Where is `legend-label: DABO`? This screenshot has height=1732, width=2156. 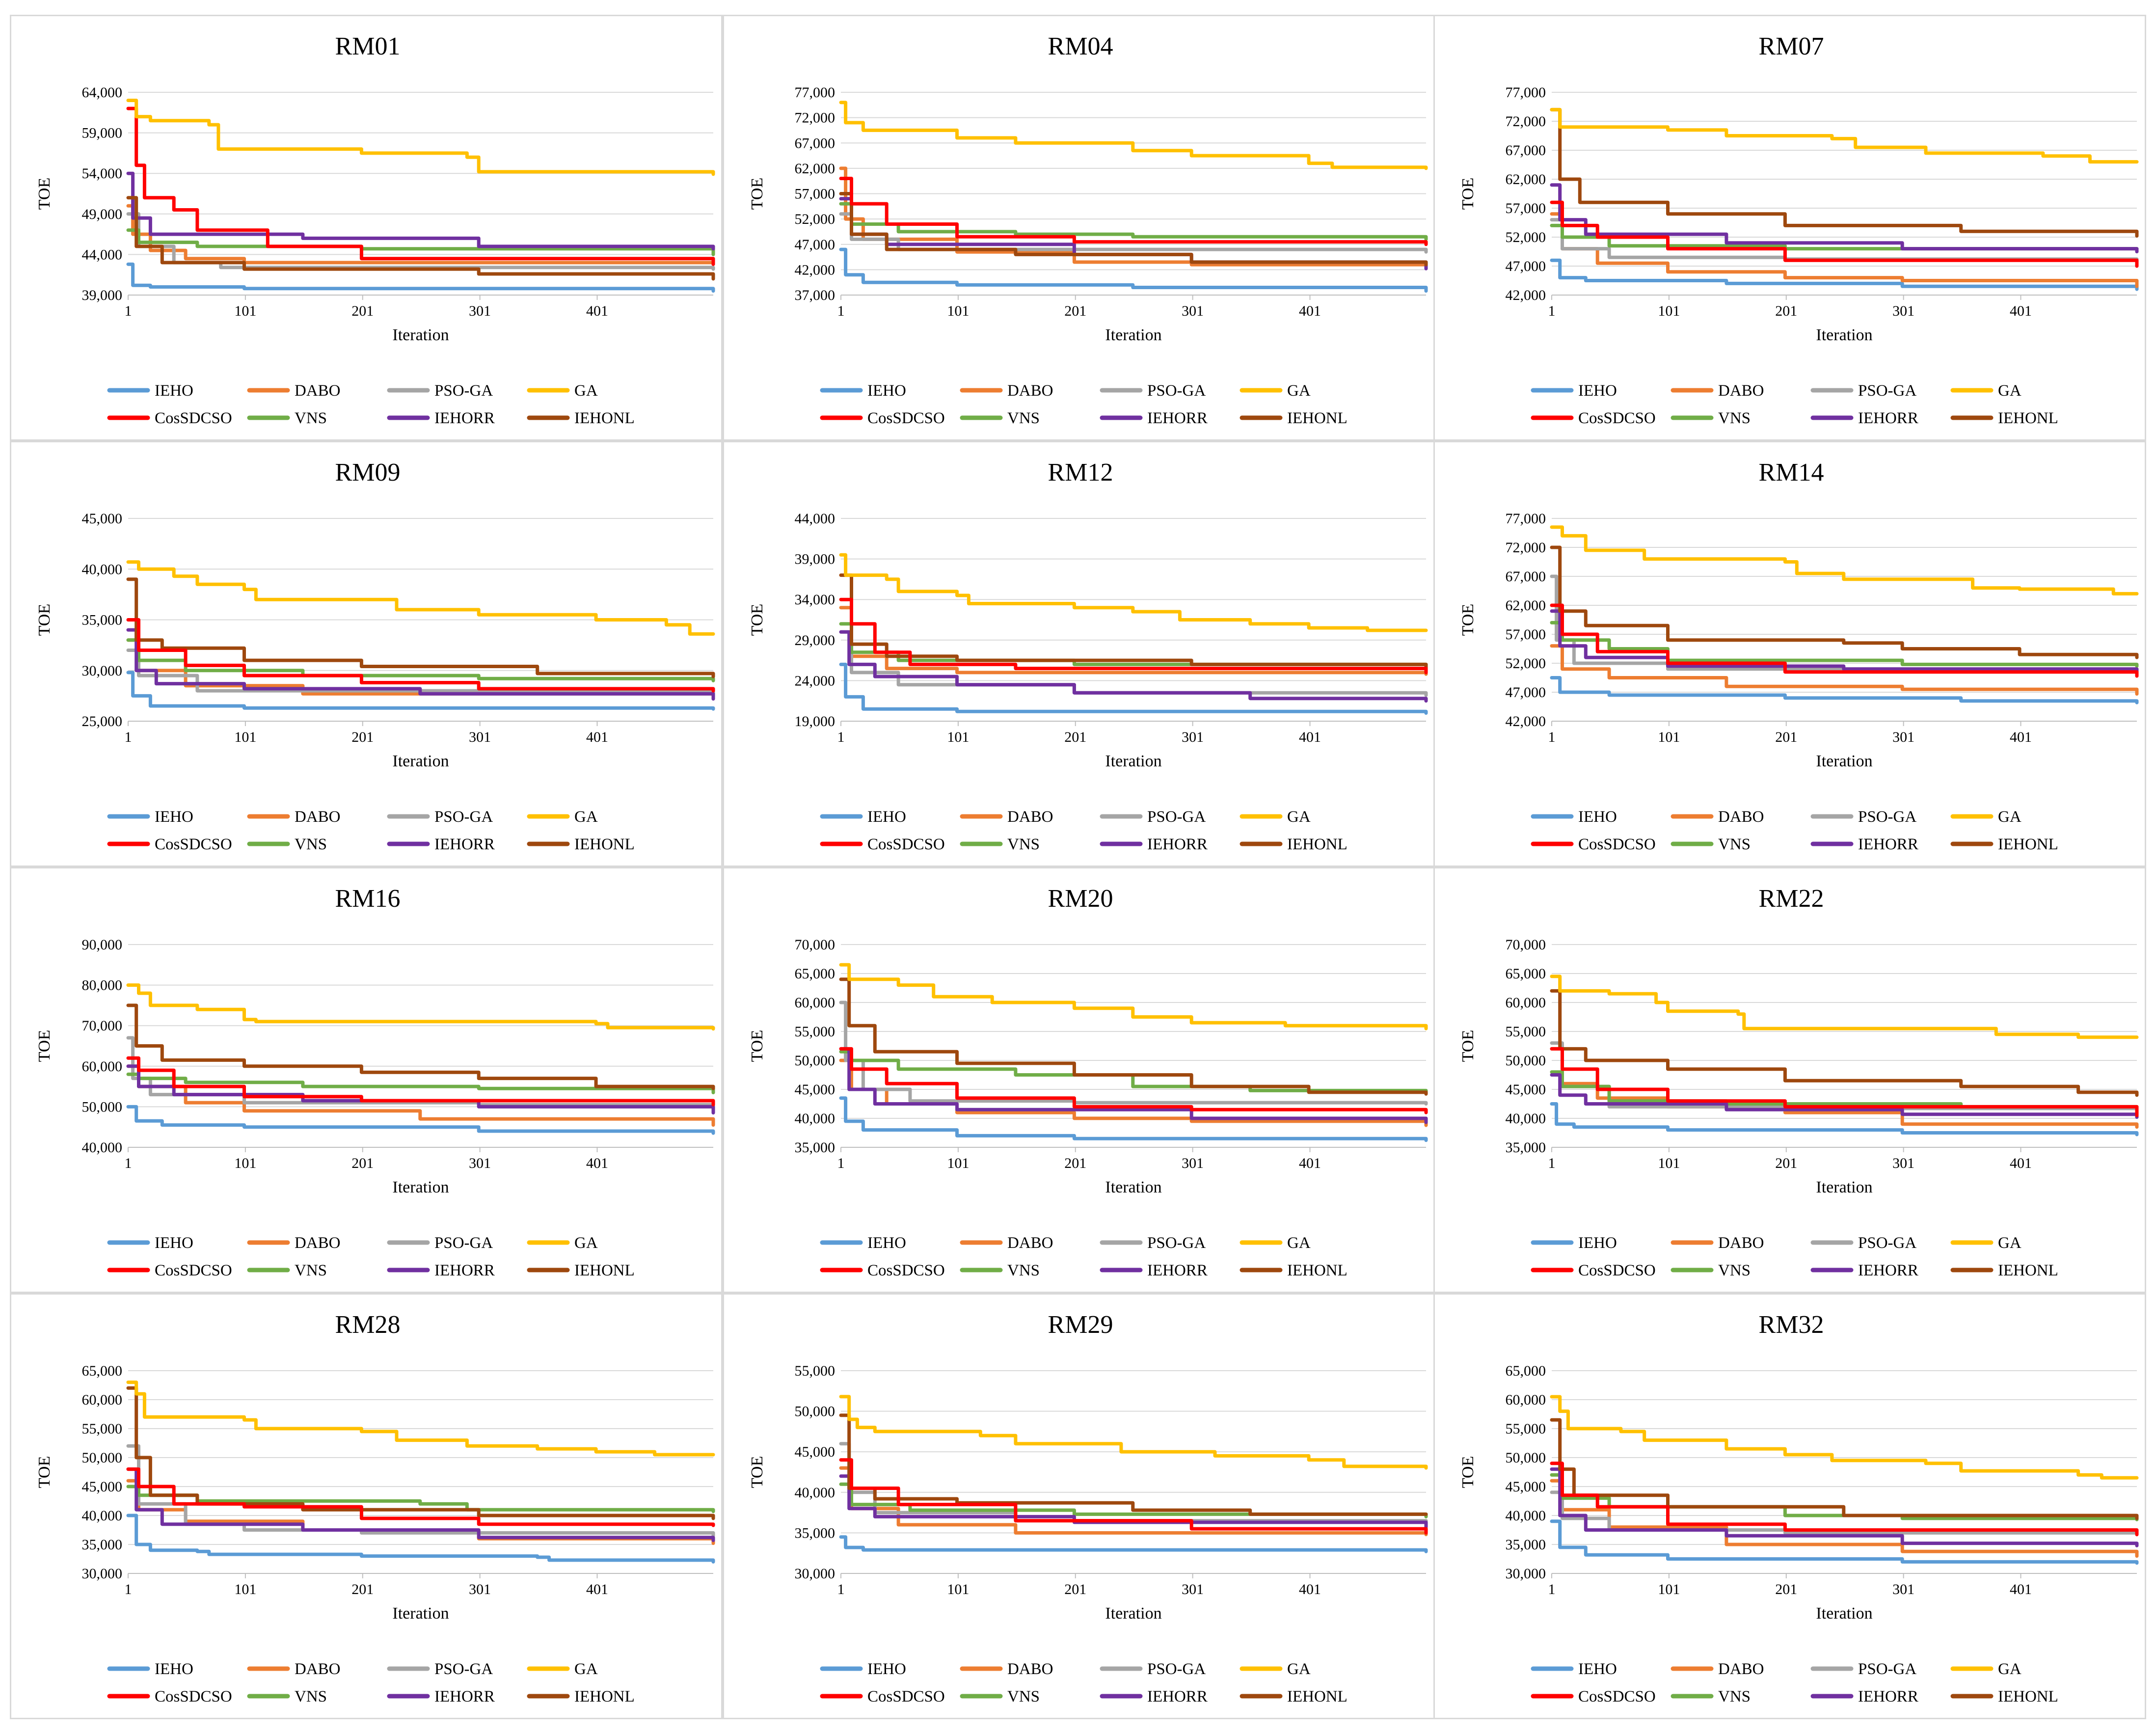
legend-label: DABO is located at coordinates (318, 1243).